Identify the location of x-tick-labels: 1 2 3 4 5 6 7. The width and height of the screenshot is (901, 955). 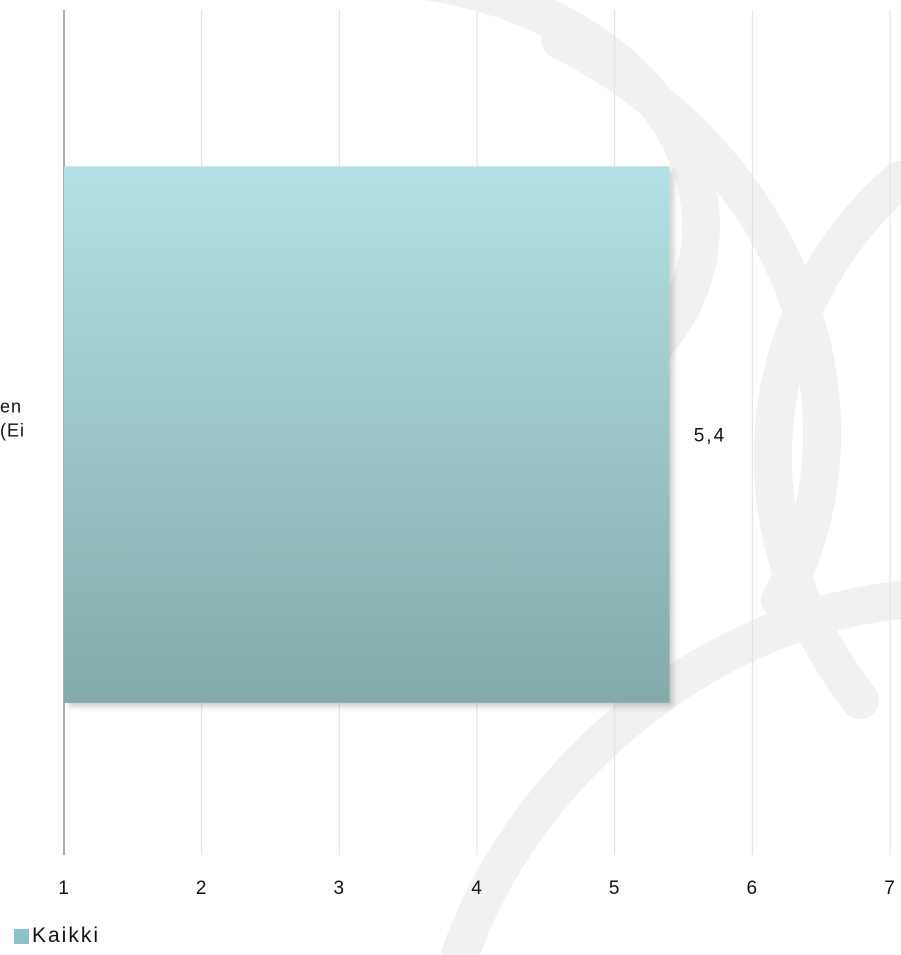
(477, 888).